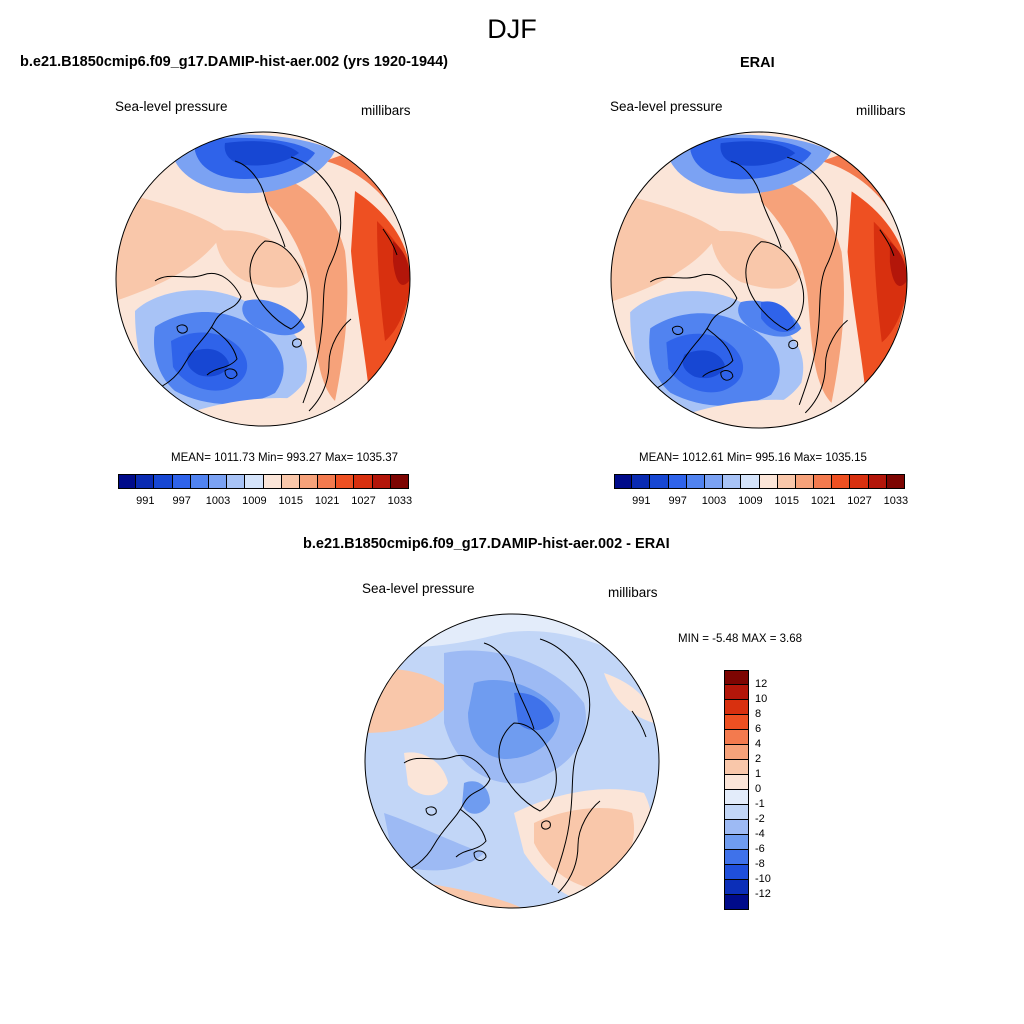 Image resolution: width=1024 pixels, height=1024 pixels. Describe the element at coordinates (263, 279) in the screenshot. I see `panel-1-polar-map` at that location.